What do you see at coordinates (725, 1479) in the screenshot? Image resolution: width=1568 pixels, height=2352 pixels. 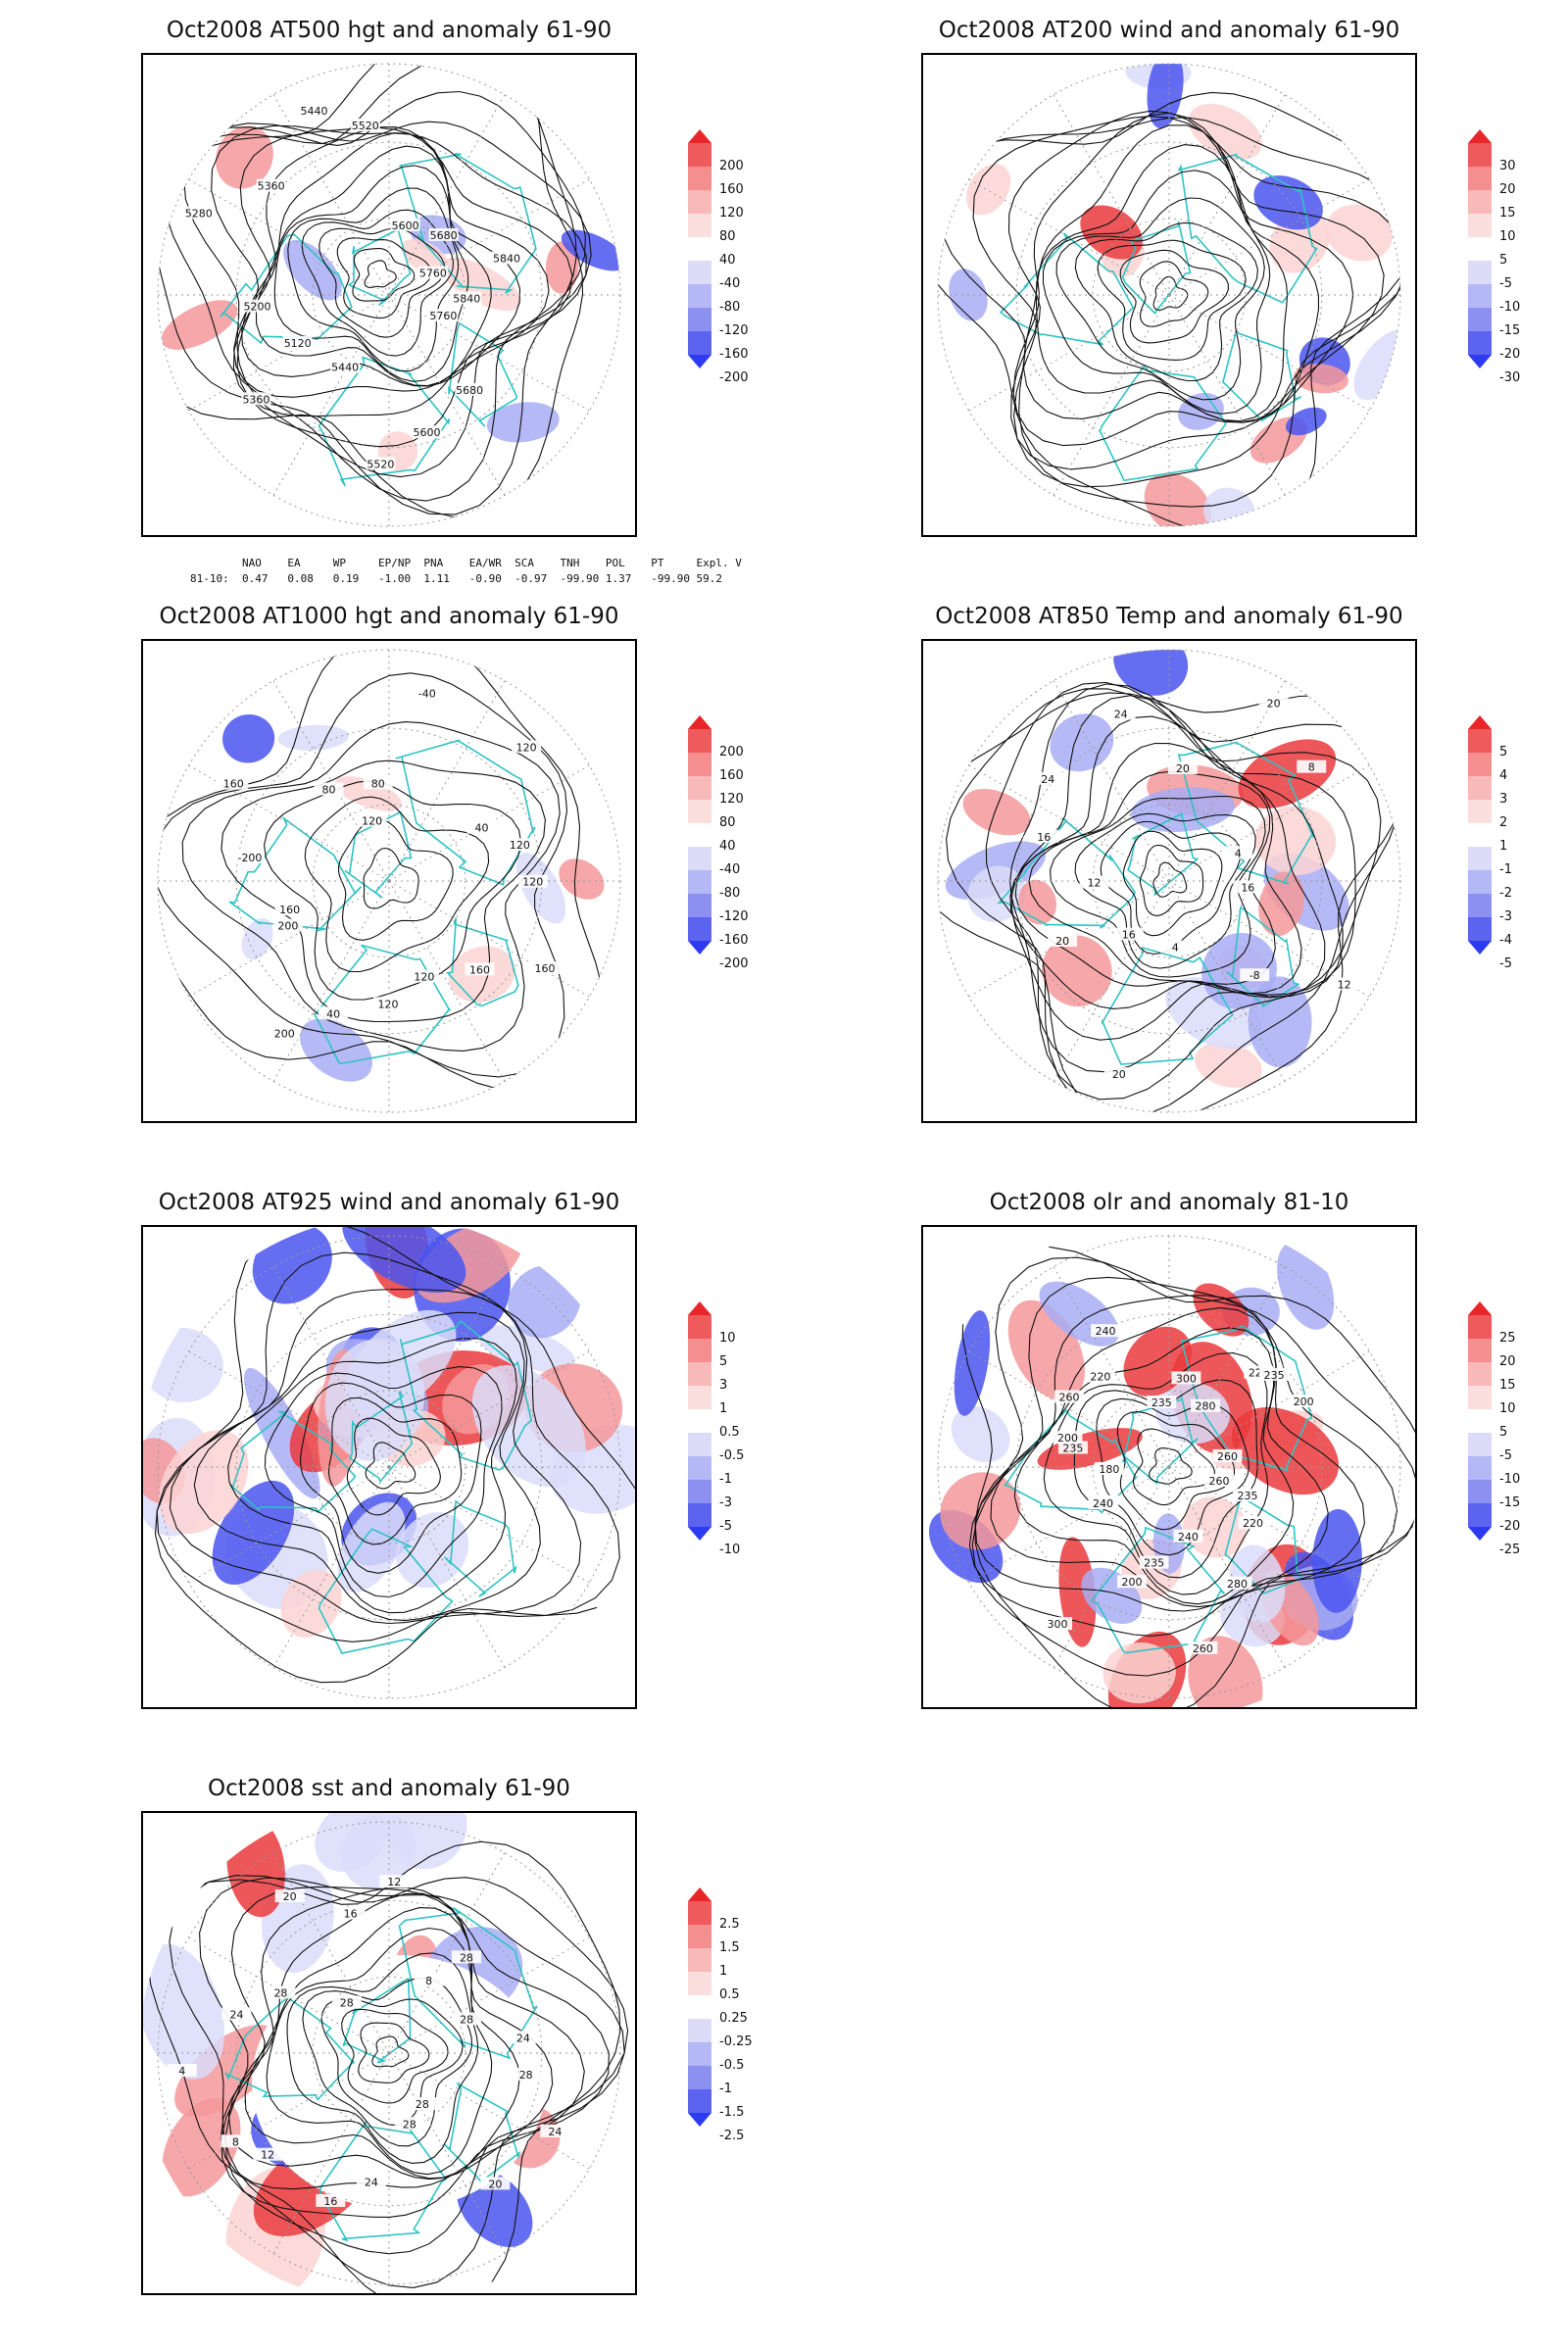 I see `colorbar-label: -1` at bounding box center [725, 1479].